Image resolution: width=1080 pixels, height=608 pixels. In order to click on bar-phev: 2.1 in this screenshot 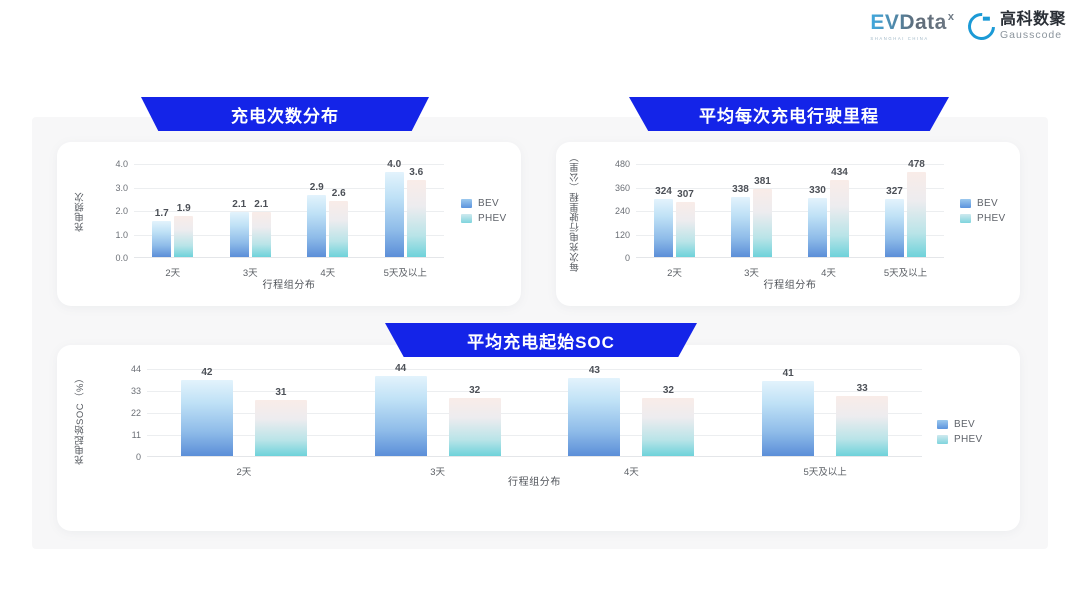, I will do `click(261, 210)`.